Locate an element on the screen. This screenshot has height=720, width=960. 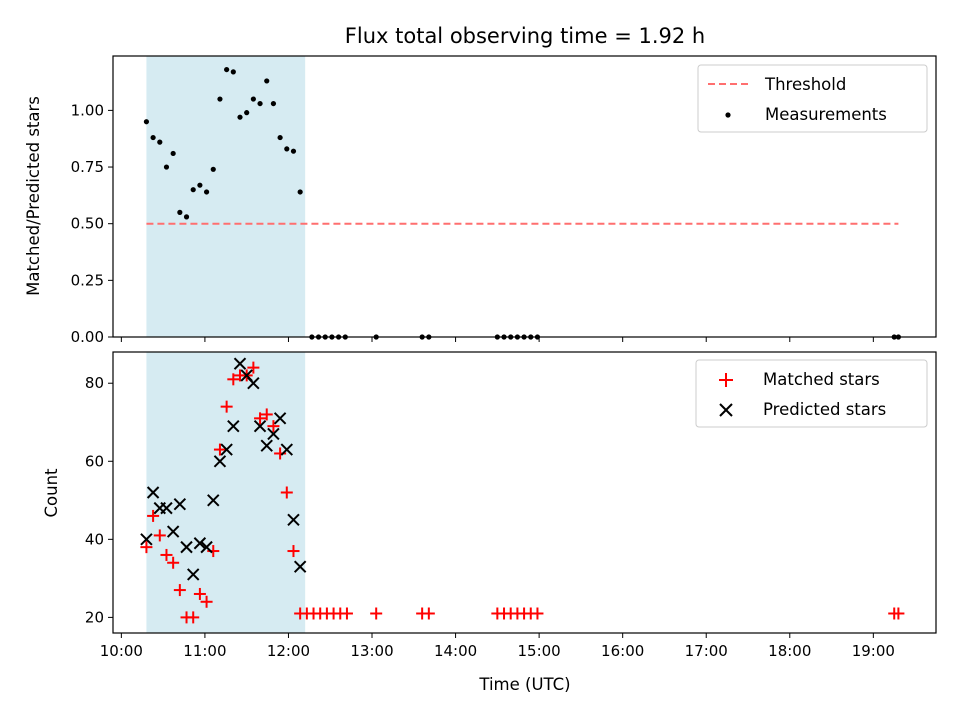
bottom-legend-box is located at coordinates (811, 393).